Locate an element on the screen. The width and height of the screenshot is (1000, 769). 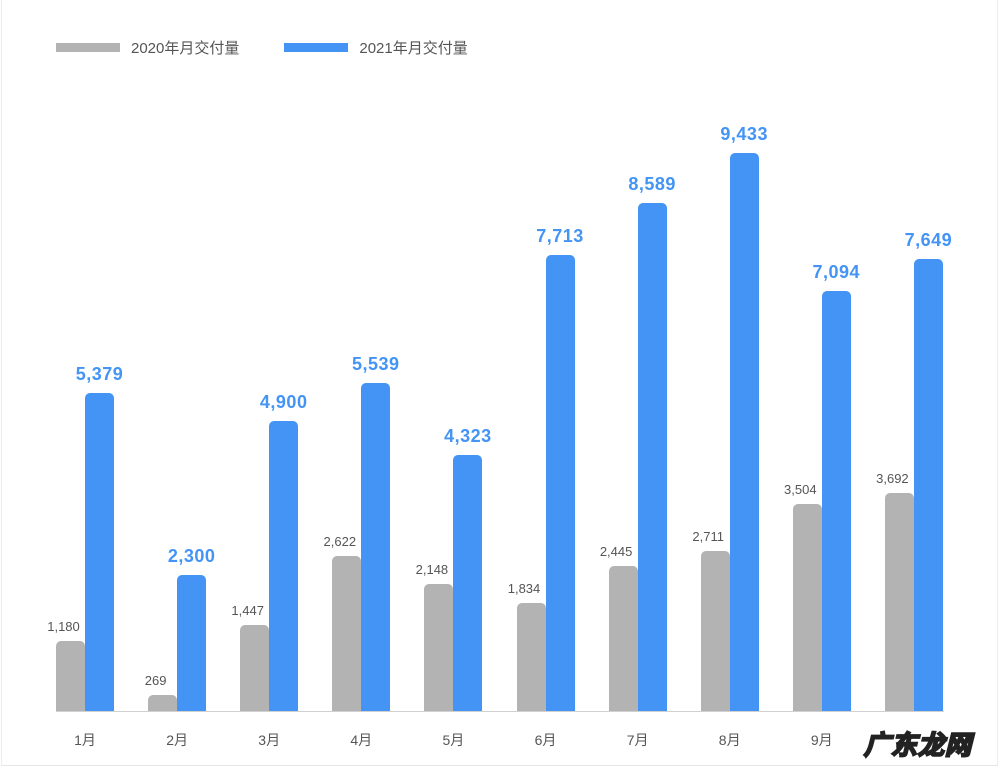
data-label-2021: 2,300 is located at coordinates (191, 556).